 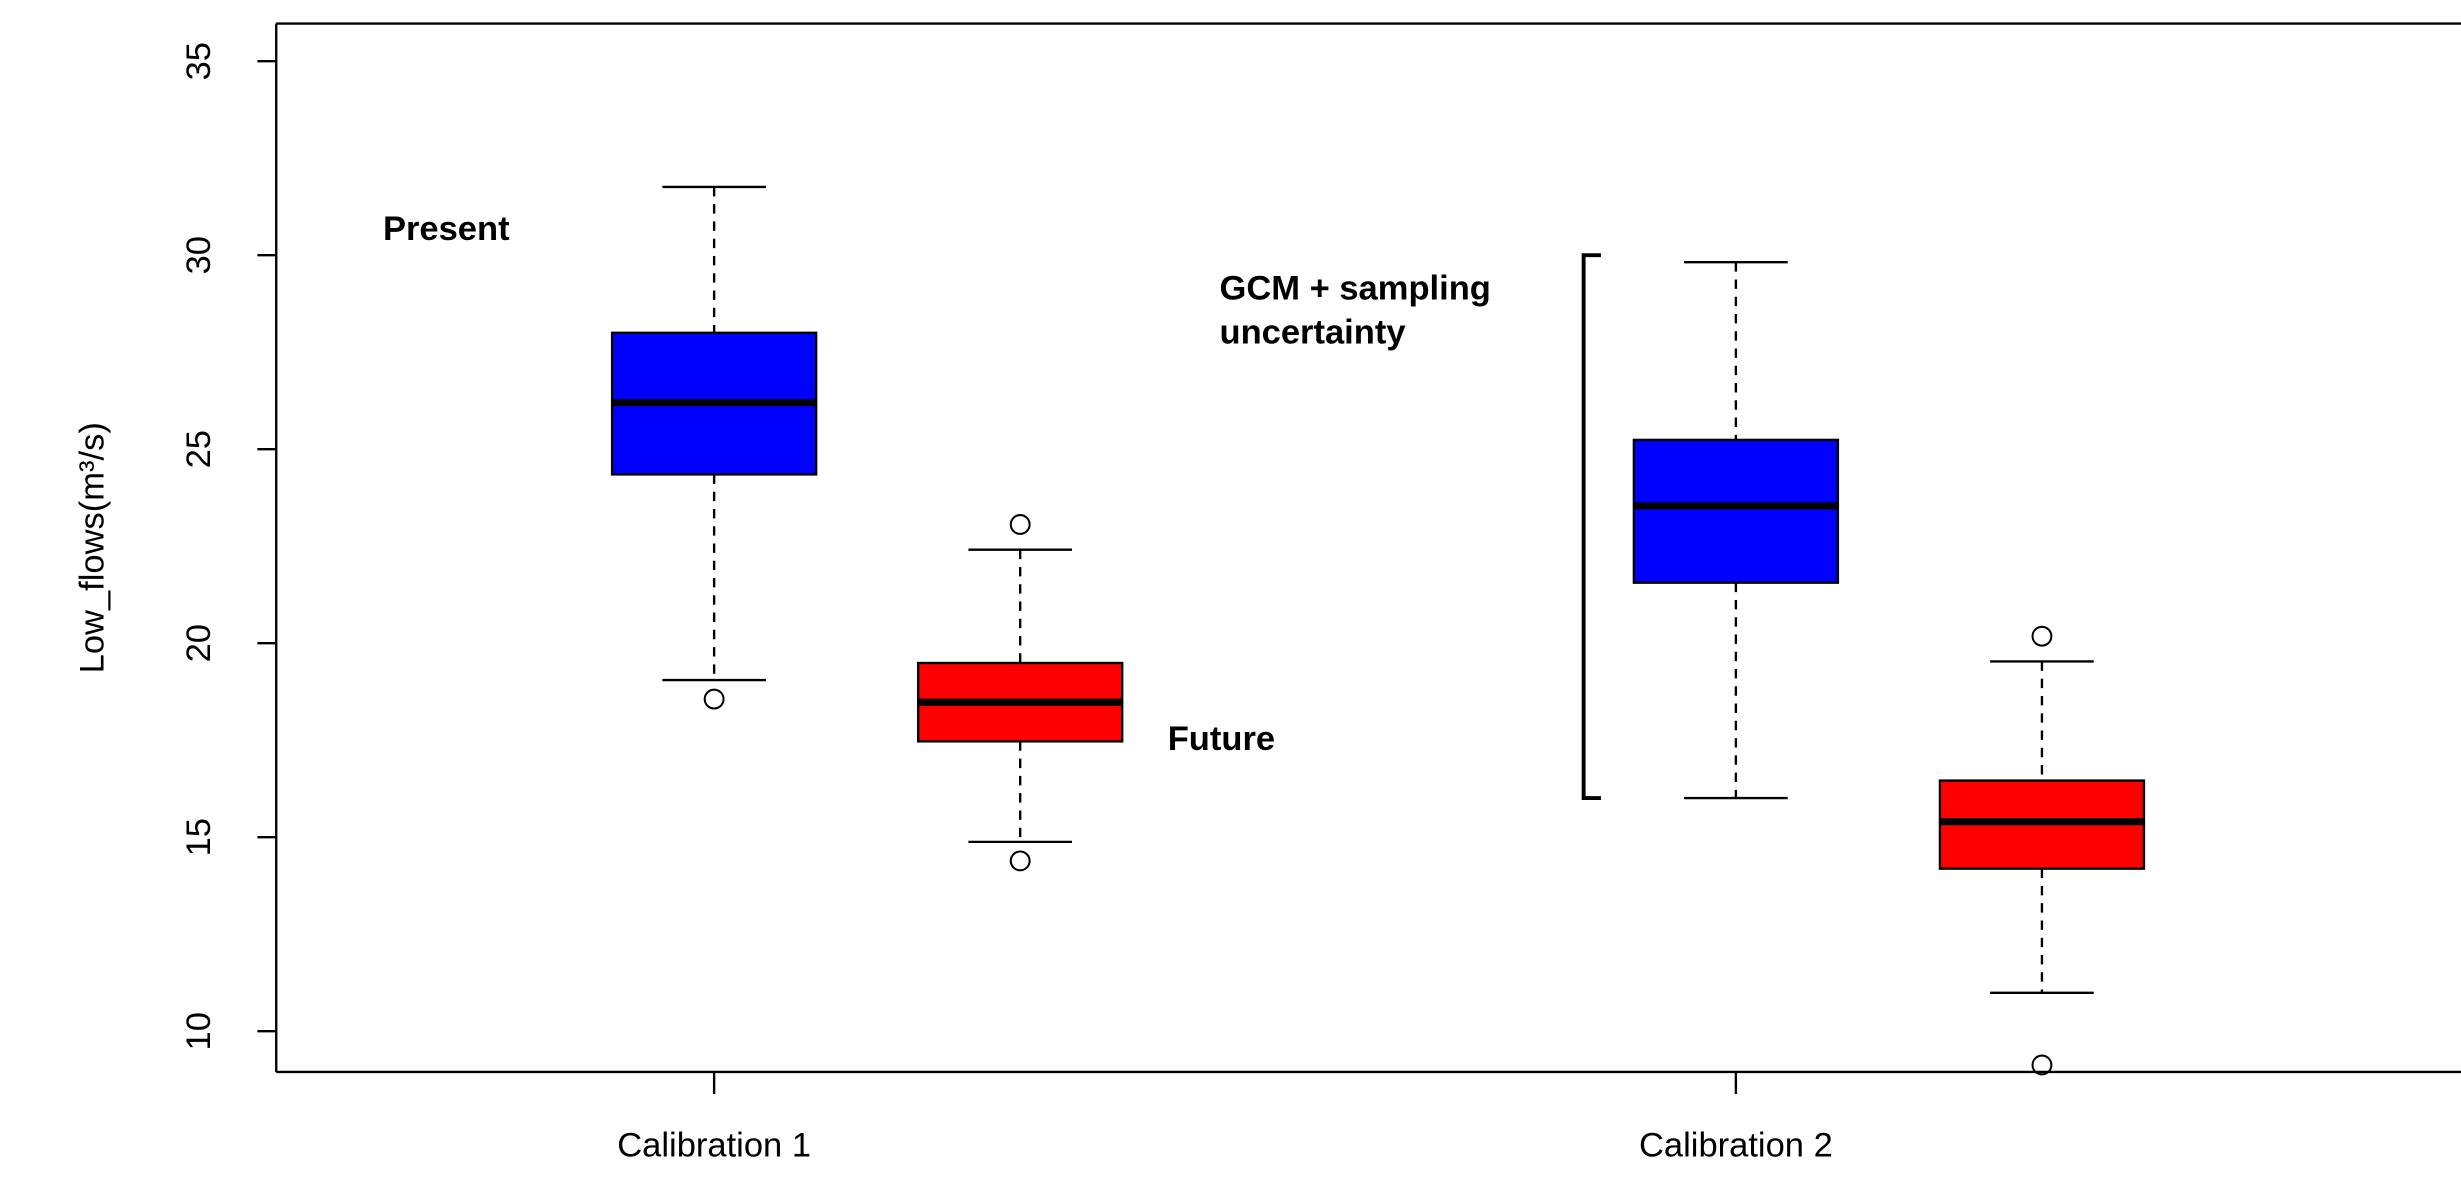 What do you see at coordinates (199, 449) in the screenshot?
I see `y-tick-label: 25` at bounding box center [199, 449].